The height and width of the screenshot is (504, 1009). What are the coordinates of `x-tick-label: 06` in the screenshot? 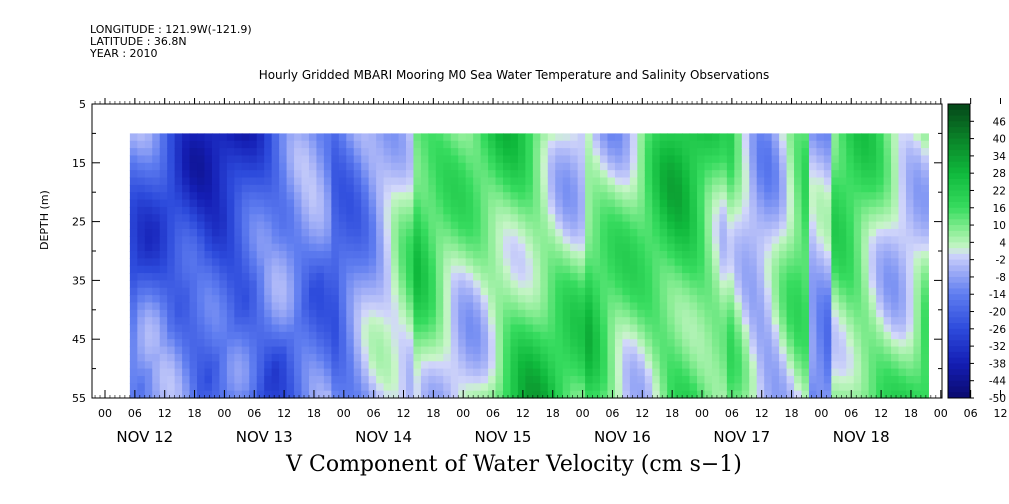 It's located at (374, 413).